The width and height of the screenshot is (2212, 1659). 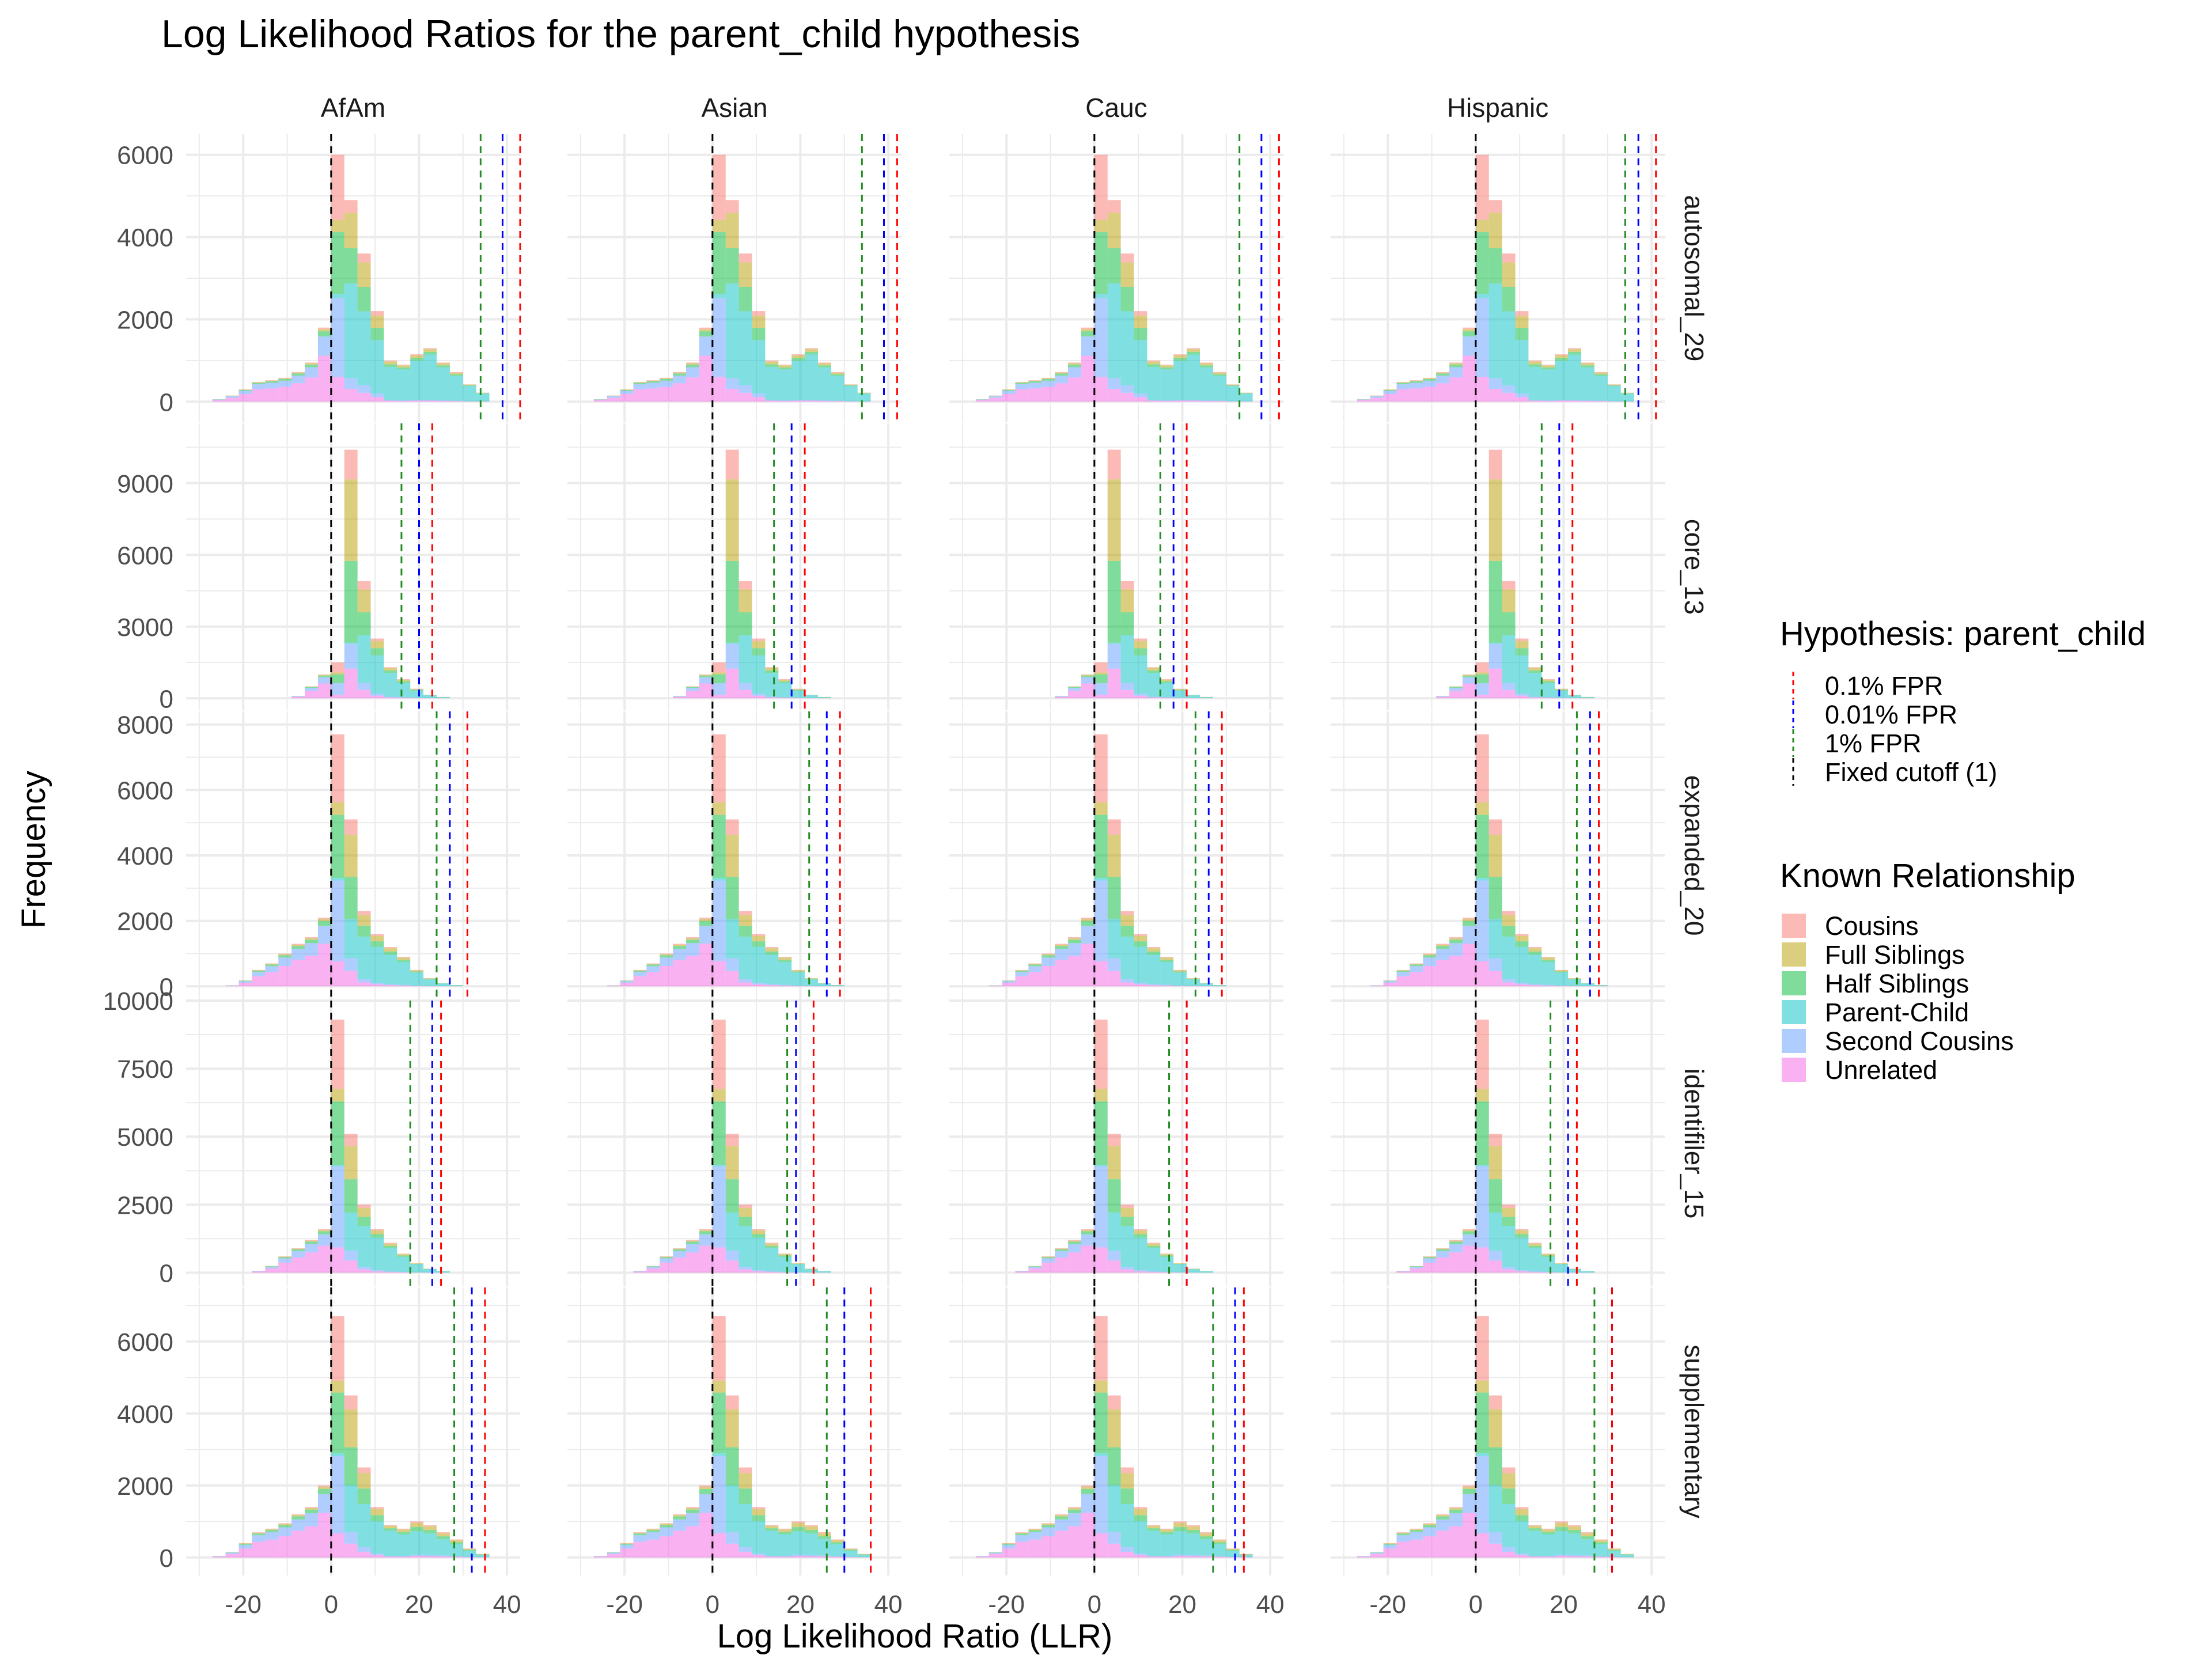 I want to click on y-tick-label: 0, so click(x=166, y=402).